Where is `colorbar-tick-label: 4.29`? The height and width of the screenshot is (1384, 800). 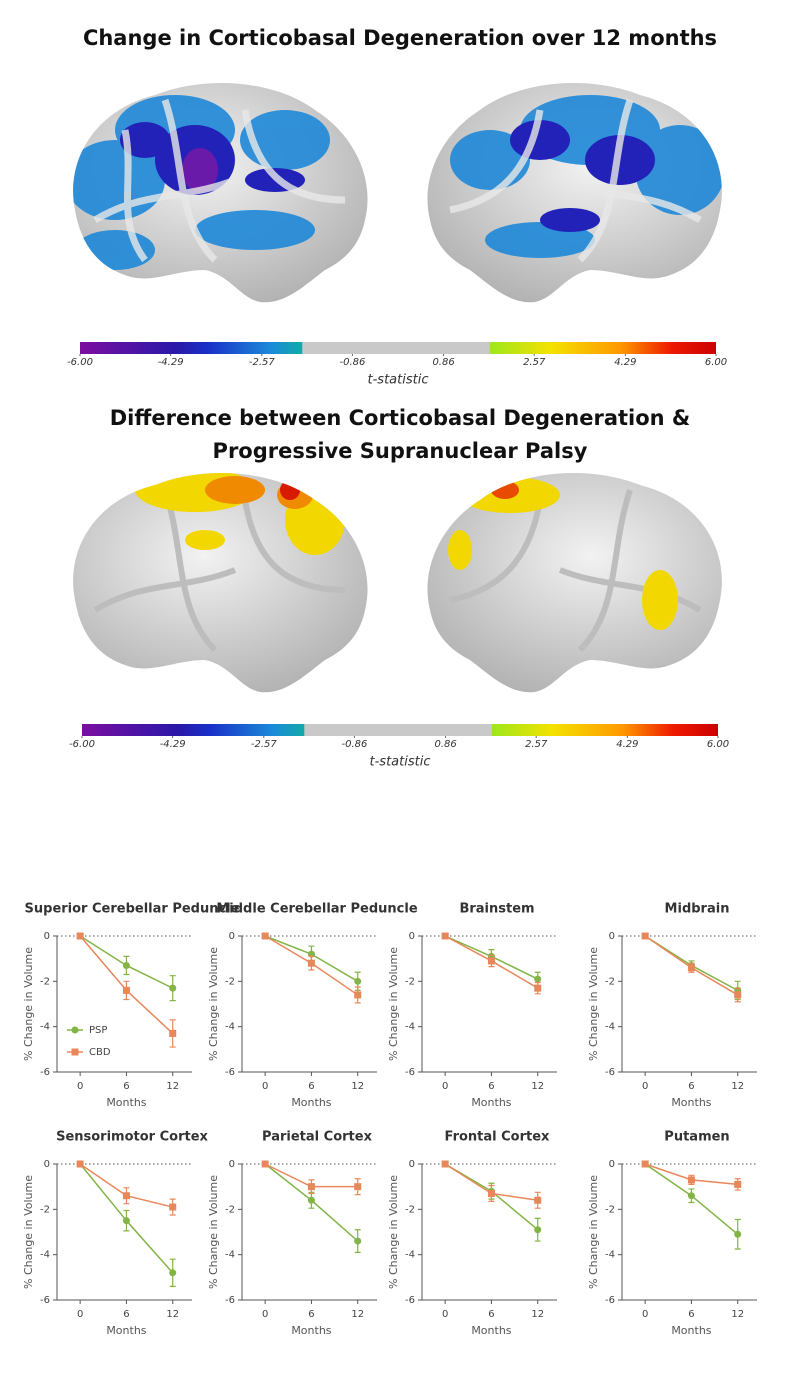
colorbar-tick-label: 4.29 is located at coordinates (627, 744).